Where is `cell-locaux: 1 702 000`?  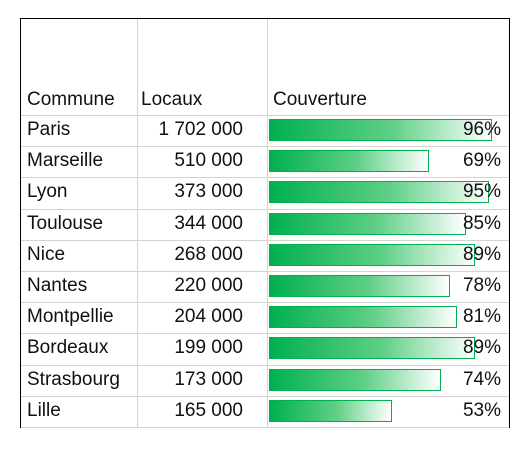 cell-locaux: 1 702 000 is located at coordinates (200, 129).